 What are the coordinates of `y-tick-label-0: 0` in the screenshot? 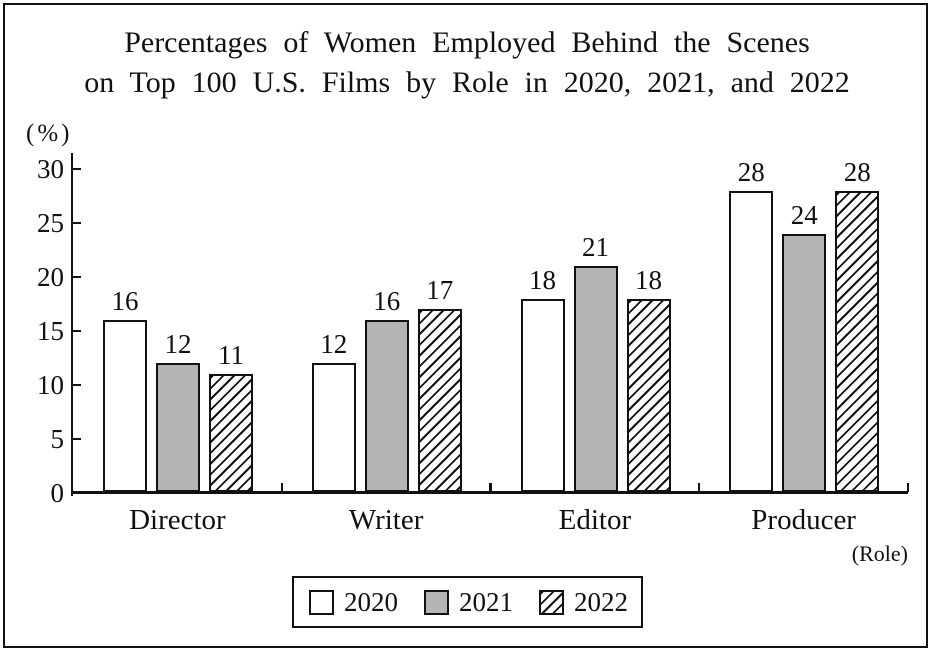 It's located at (57, 493).